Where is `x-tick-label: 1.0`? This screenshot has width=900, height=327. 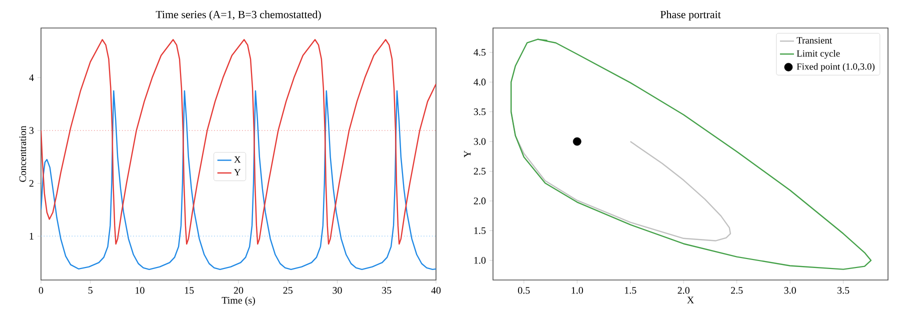
x-tick-label: 1.0 is located at coordinates (577, 290).